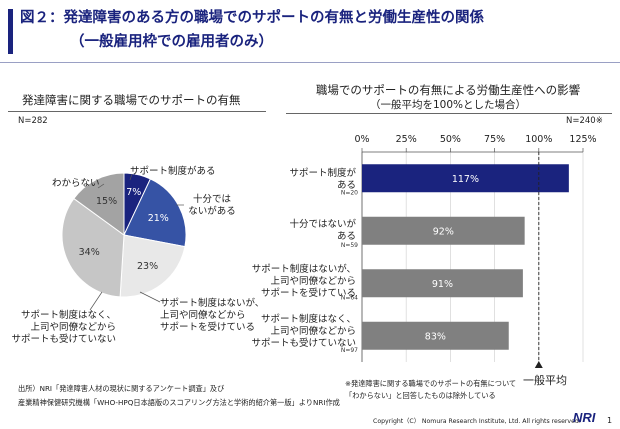 The height and width of the screenshot is (429, 620). Describe the element at coordinates (420, 395) in the screenshot. I see `exclusion-note-line2: 「わからない」と回答したものは除外している` at that location.